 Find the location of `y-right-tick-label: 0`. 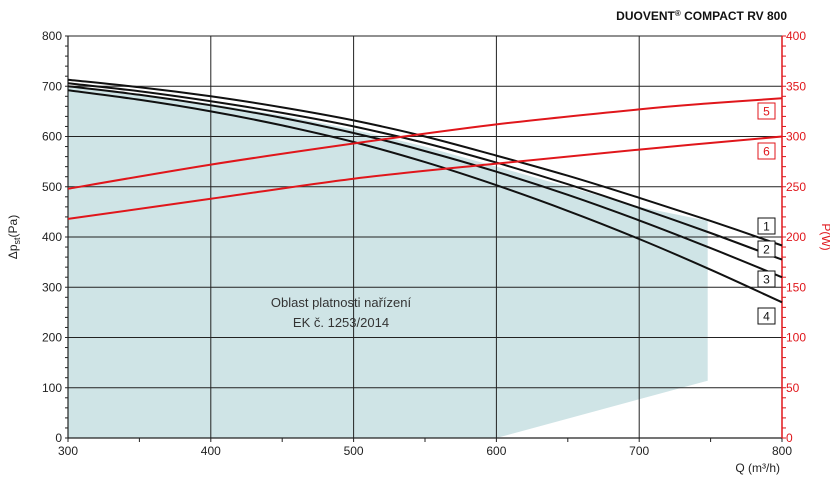

y-right-tick-label: 0 is located at coordinates (789, 438).